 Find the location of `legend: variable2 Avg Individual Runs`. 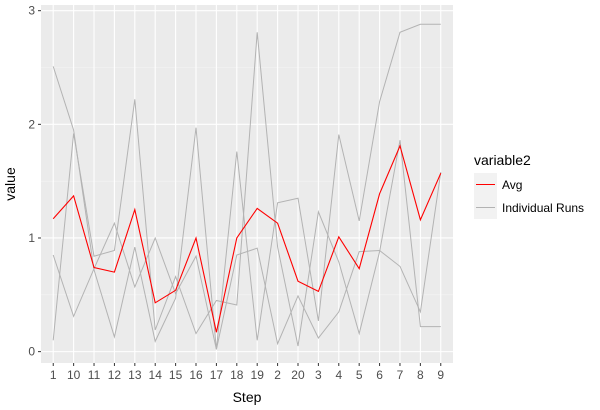

legend: variable2 Avg Individual Runs is located at coordinates (529, 185).